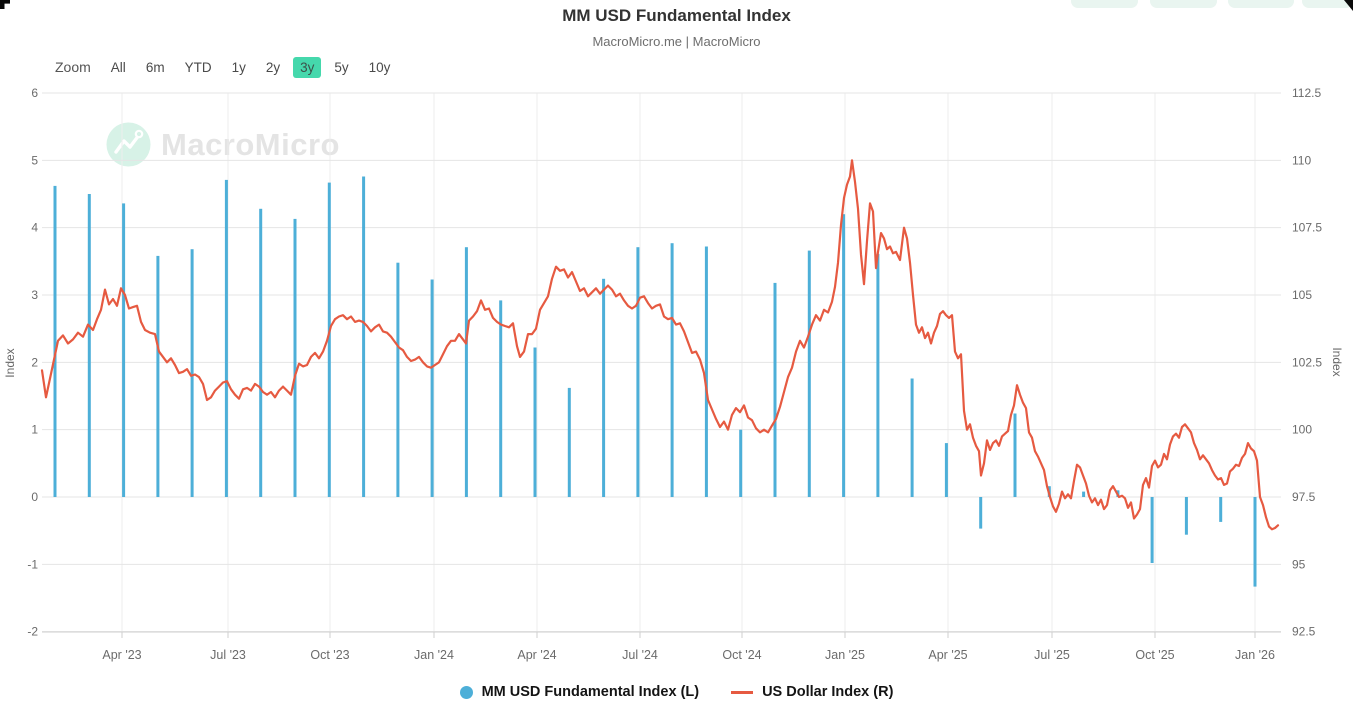 The height and width of the screenshot is (706, 1353). What do you see at coordinates (1301, 160) in the screenshot?
I see `y-right-tick-label: 110` at bounding box center [1301, 160].